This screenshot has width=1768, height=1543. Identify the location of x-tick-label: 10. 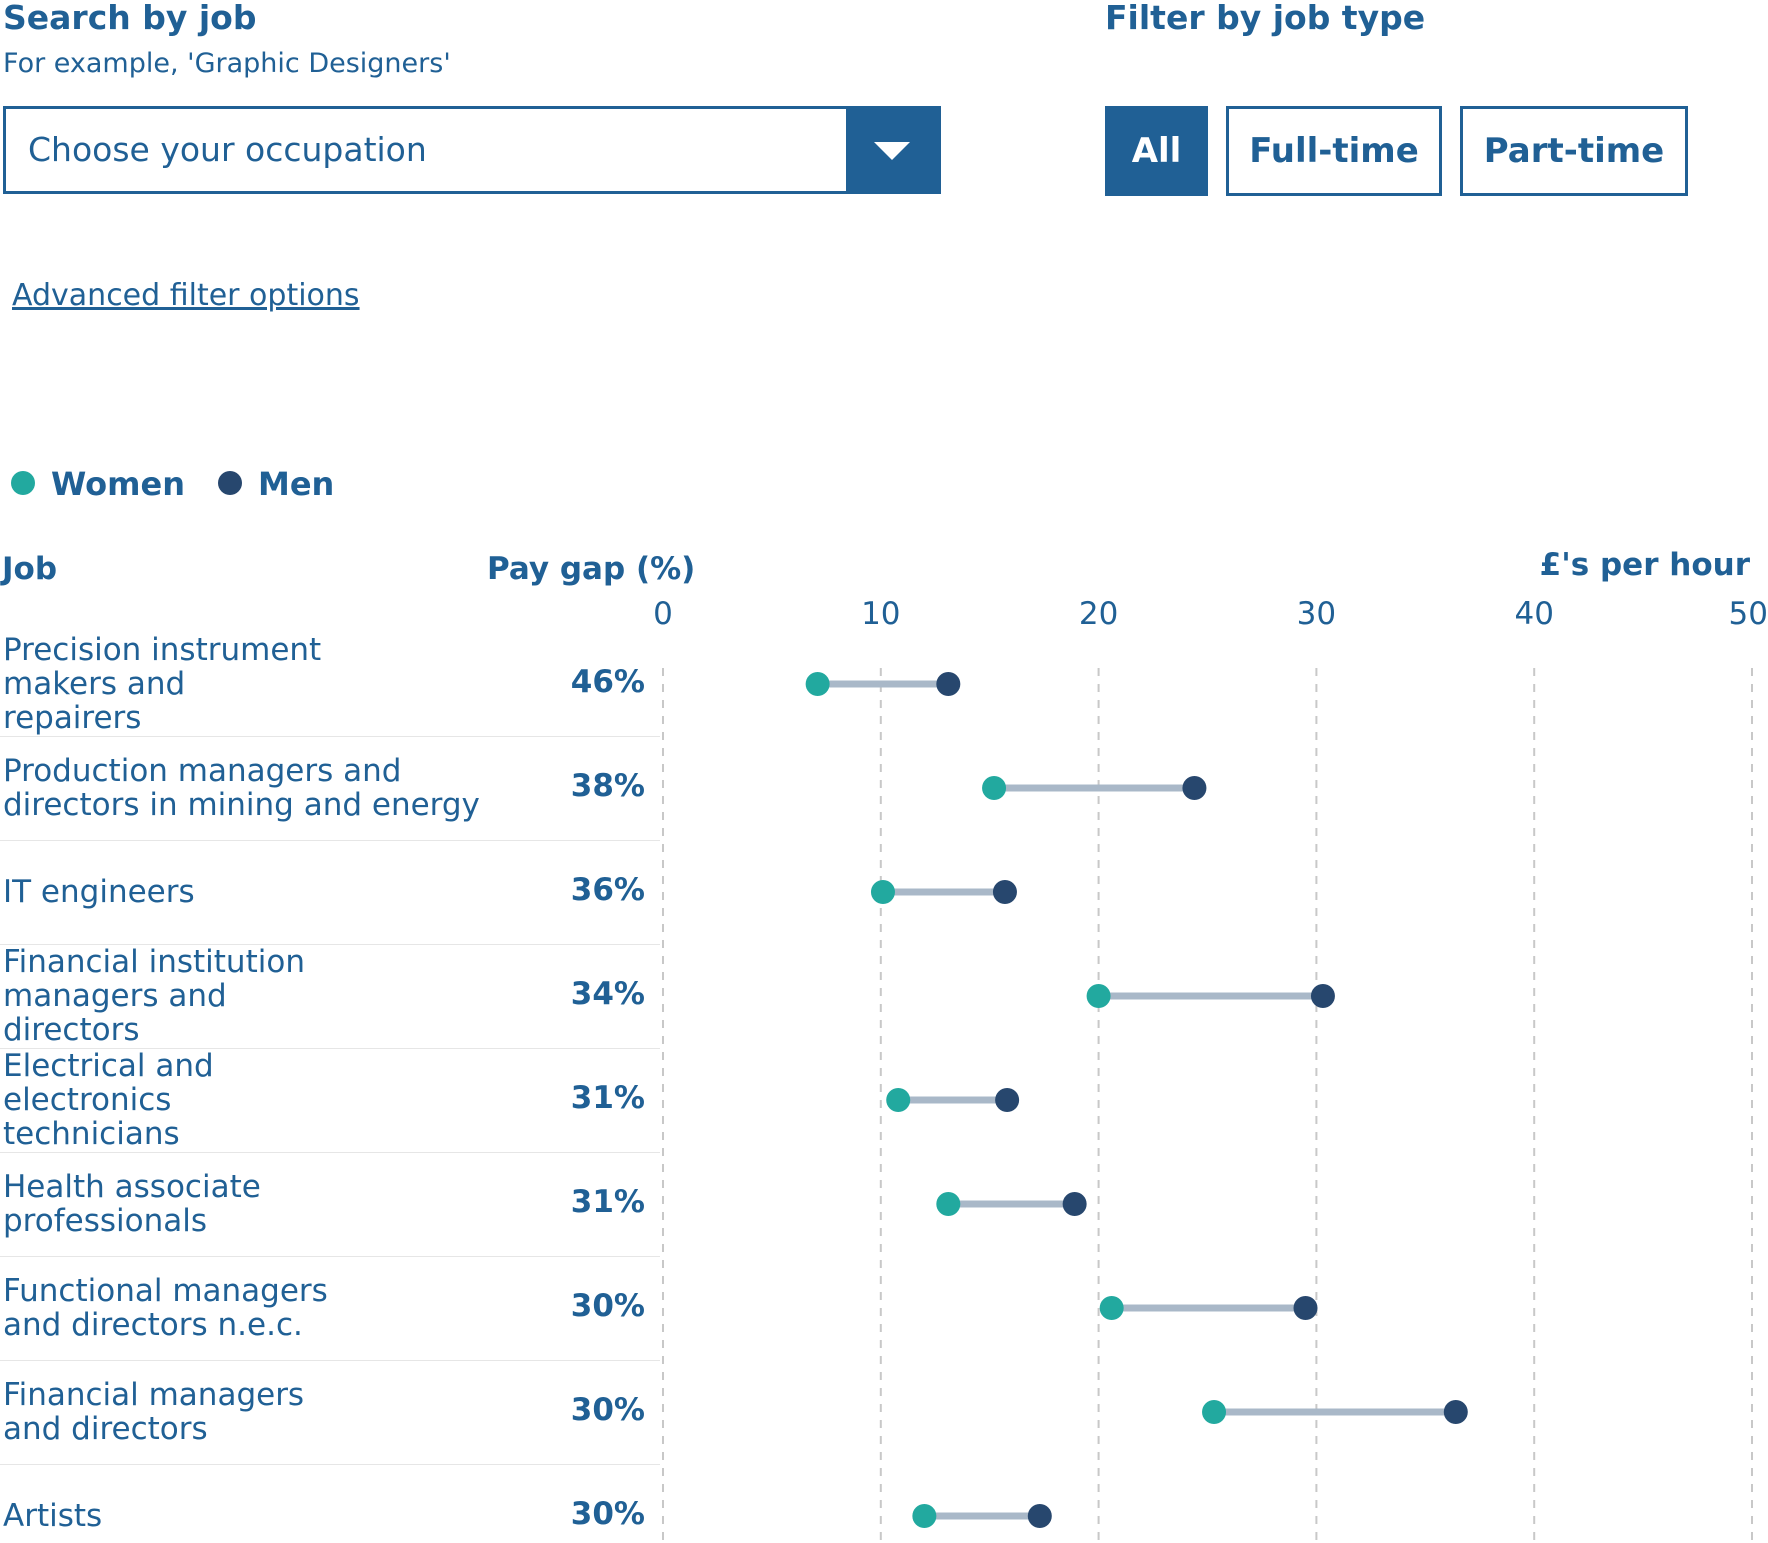
(880, 614).